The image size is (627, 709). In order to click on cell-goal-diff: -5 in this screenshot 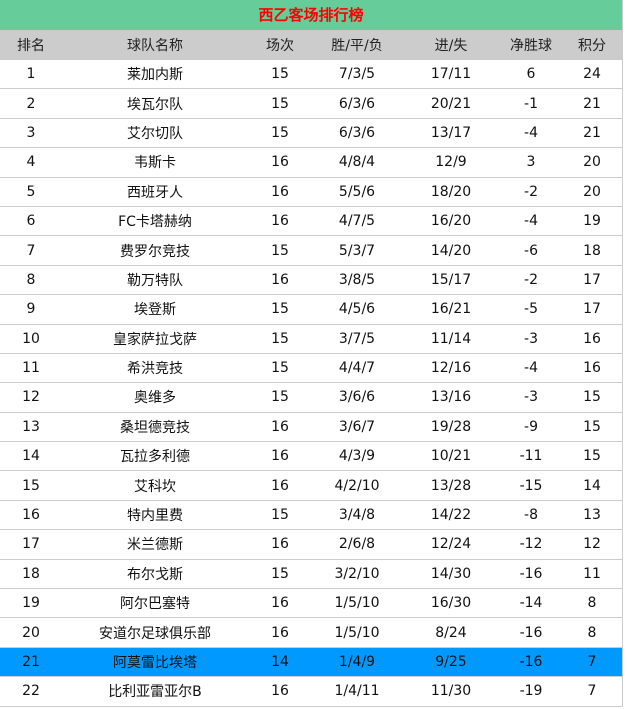, I will do `click(531, 309)`.